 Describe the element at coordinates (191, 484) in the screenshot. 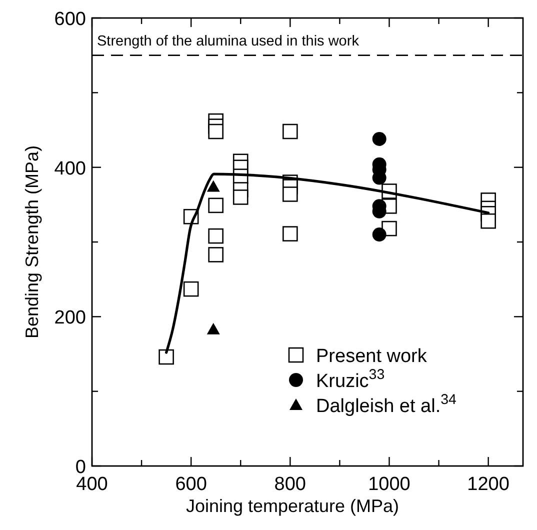

I see `x-tick-label: 600` at that location.